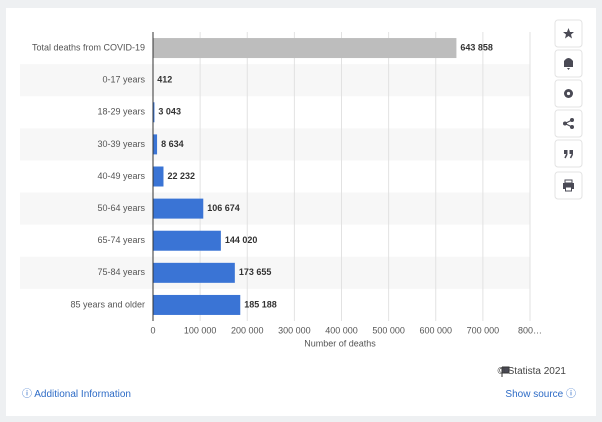 Image resolution: width=602 pixels, height=422 pixels. Describe the element at coordinates (121, 176) in the screenshot. I see `y-tick-label: 40-49 years` at that location.